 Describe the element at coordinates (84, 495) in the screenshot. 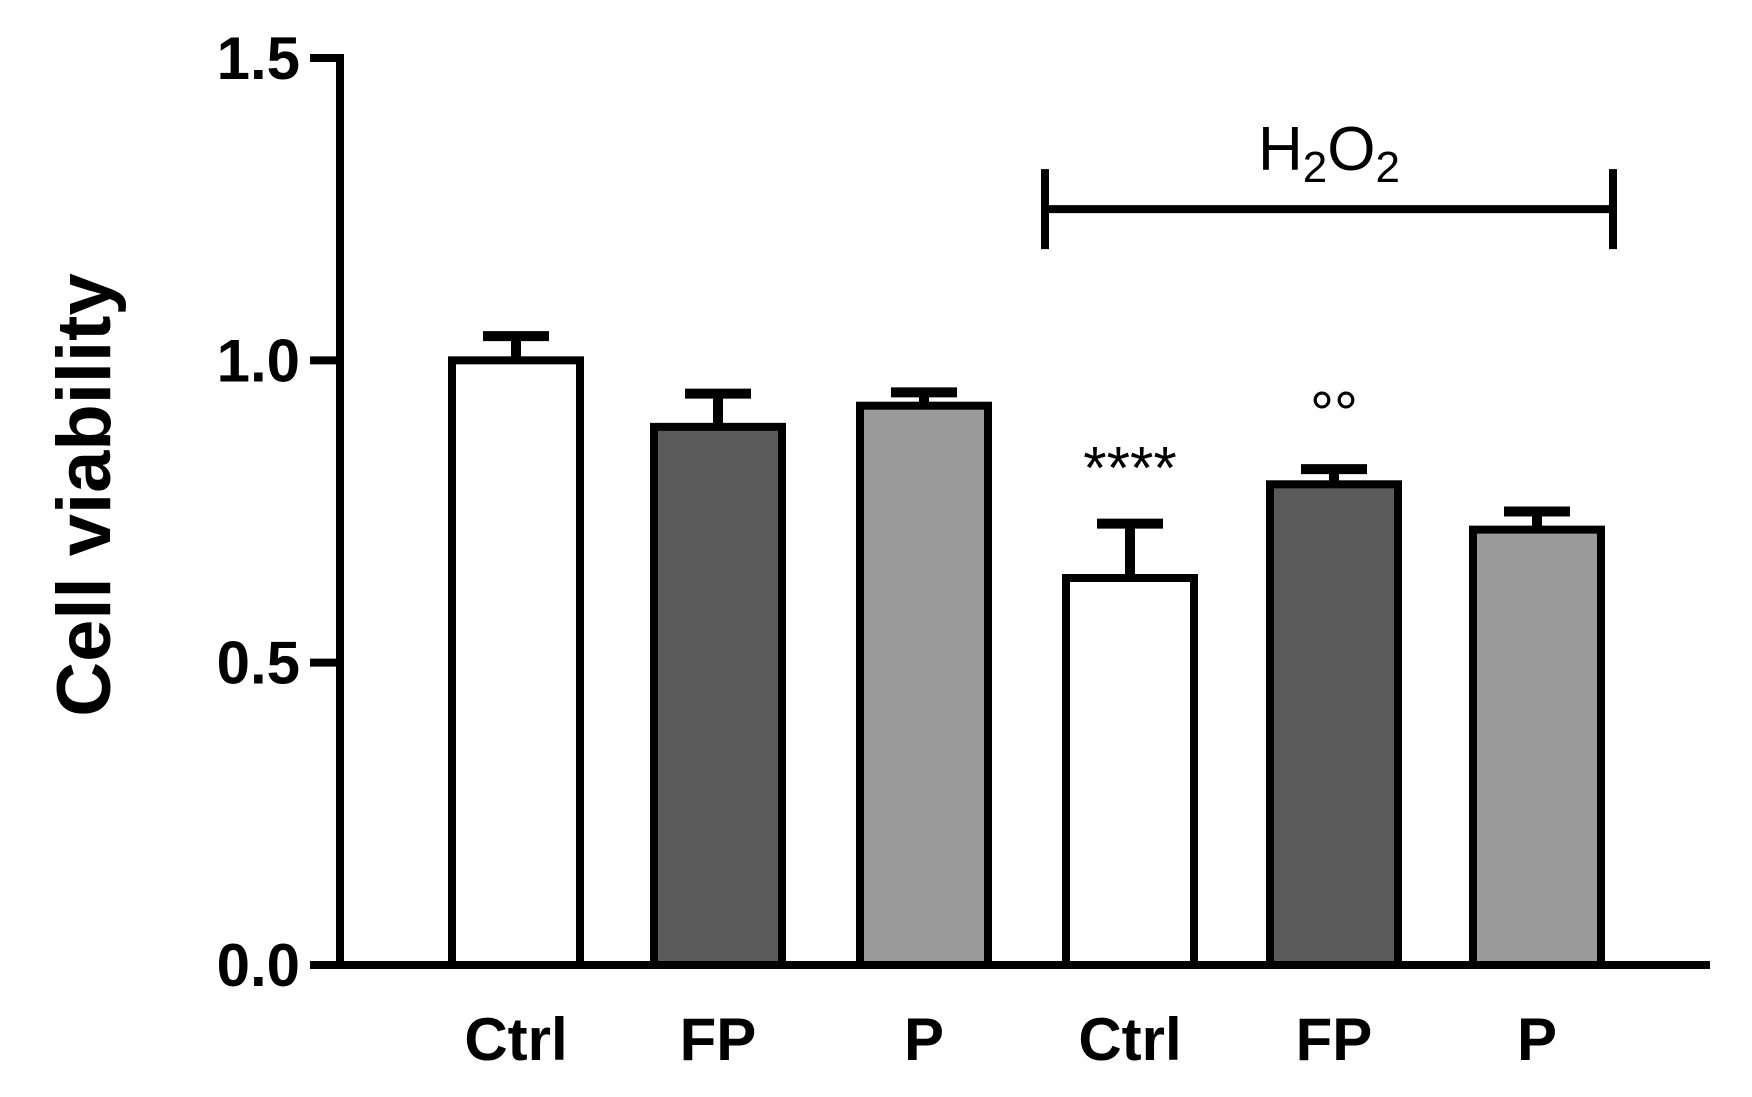

I see `y-axis-label: Cell viability` at that location.